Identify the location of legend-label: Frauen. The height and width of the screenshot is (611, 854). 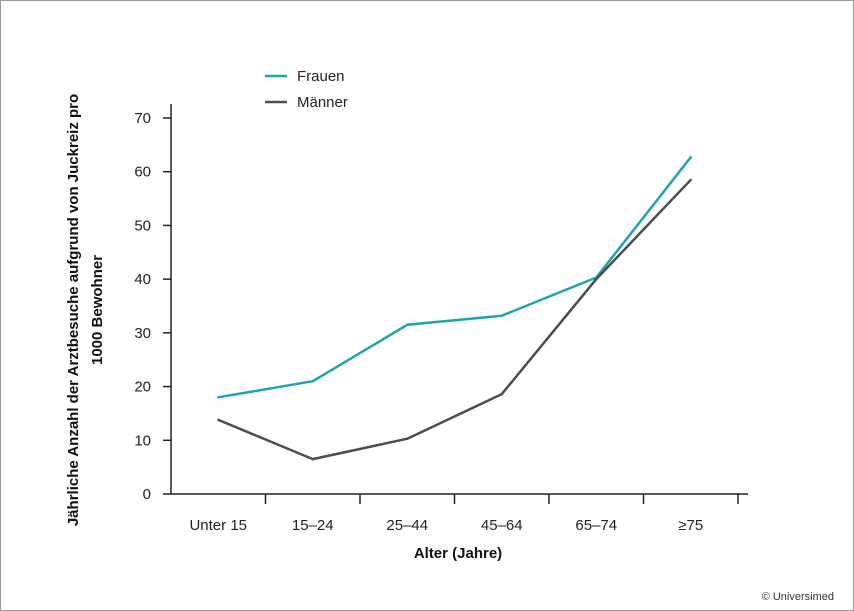
(321, 76).